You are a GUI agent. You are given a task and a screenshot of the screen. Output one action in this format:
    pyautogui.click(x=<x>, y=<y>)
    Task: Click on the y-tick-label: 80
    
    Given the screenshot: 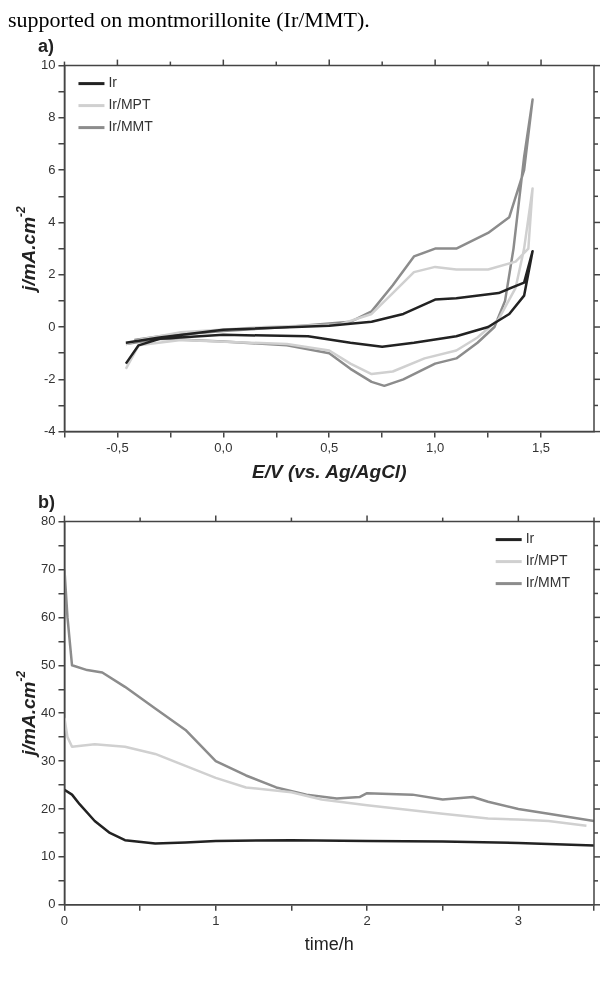 What is the action you would take?
    pyautogui.click(x=48, y=521)
    